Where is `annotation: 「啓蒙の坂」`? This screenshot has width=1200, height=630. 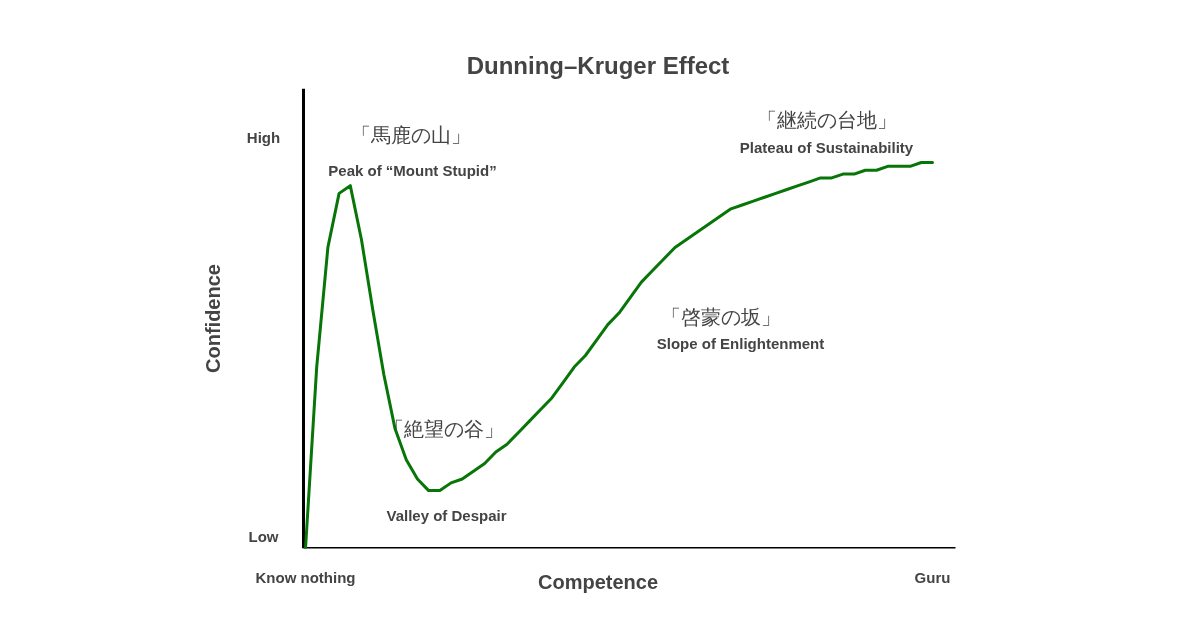 annotation: 「啓蒙の坂」 is located at coordinates (720, 316).